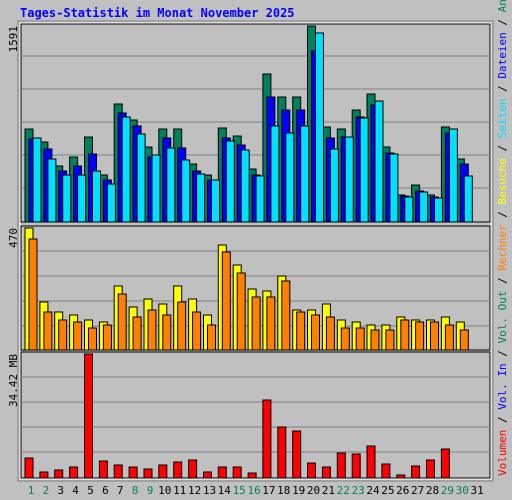 This screenshot has height=500, width=512. What do you see at coordinates (462, 490) in the screenshot?
I see `x-tick-label-day-30: 30` at bounding box center [462, 490].